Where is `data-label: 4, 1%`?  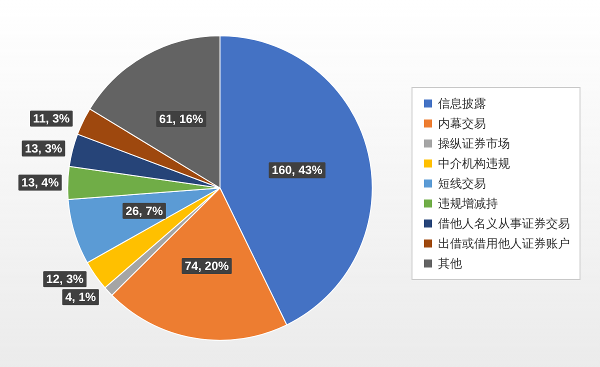
data-label: 4, 1% is located at coordinates (80, 297).